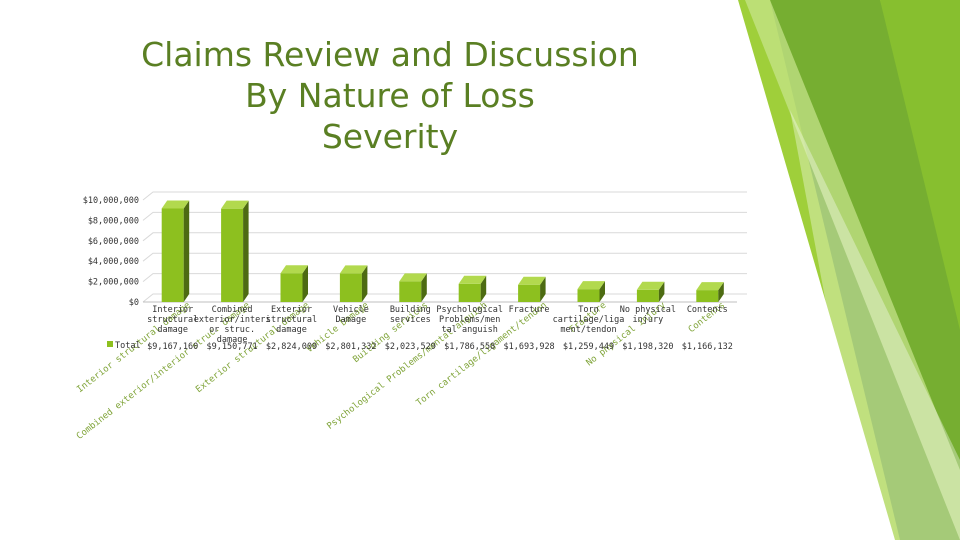 The width and height of the screenshot is (960, 540). I want to click on category-label: Building, so click(410, 310).